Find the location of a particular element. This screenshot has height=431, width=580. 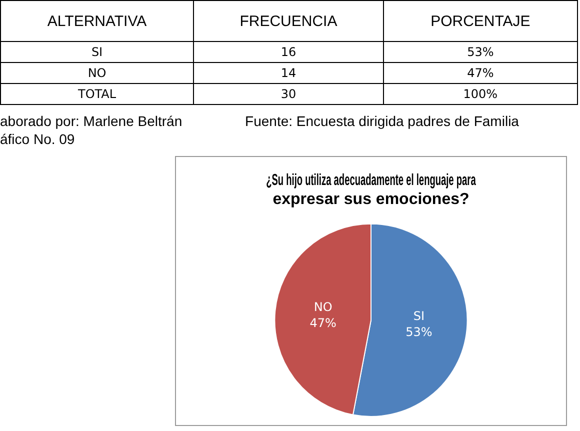

text: 47% is located at coordinates (480, 73).